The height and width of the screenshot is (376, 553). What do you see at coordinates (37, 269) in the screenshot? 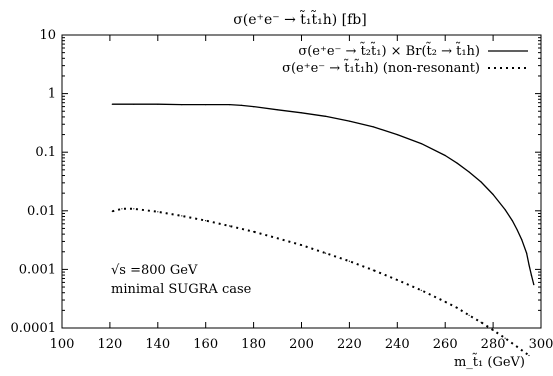
I see `y-tick-label: 0.001` at bounding box center [37, 269].